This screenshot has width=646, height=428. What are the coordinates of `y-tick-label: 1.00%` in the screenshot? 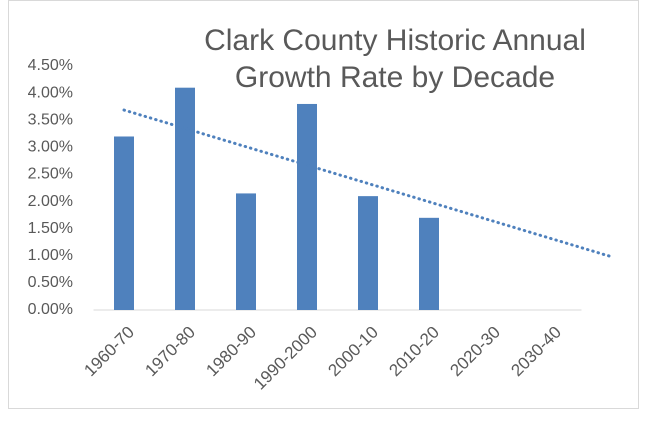 It's located at (50, 255).